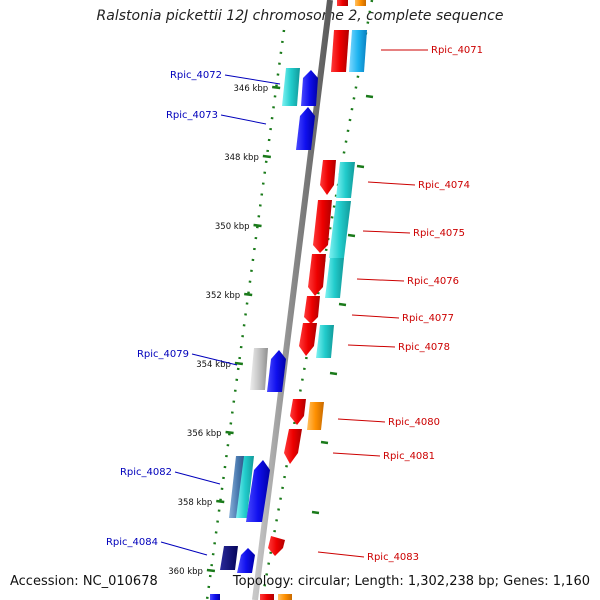 Image resolution: width=600 pixels, height=600 pixels. What do you see at coordinates (409, 456) in the screenshot?
I see `gene-label-rpic-4081: Rpic_4081` at bounding box center [409, 456].